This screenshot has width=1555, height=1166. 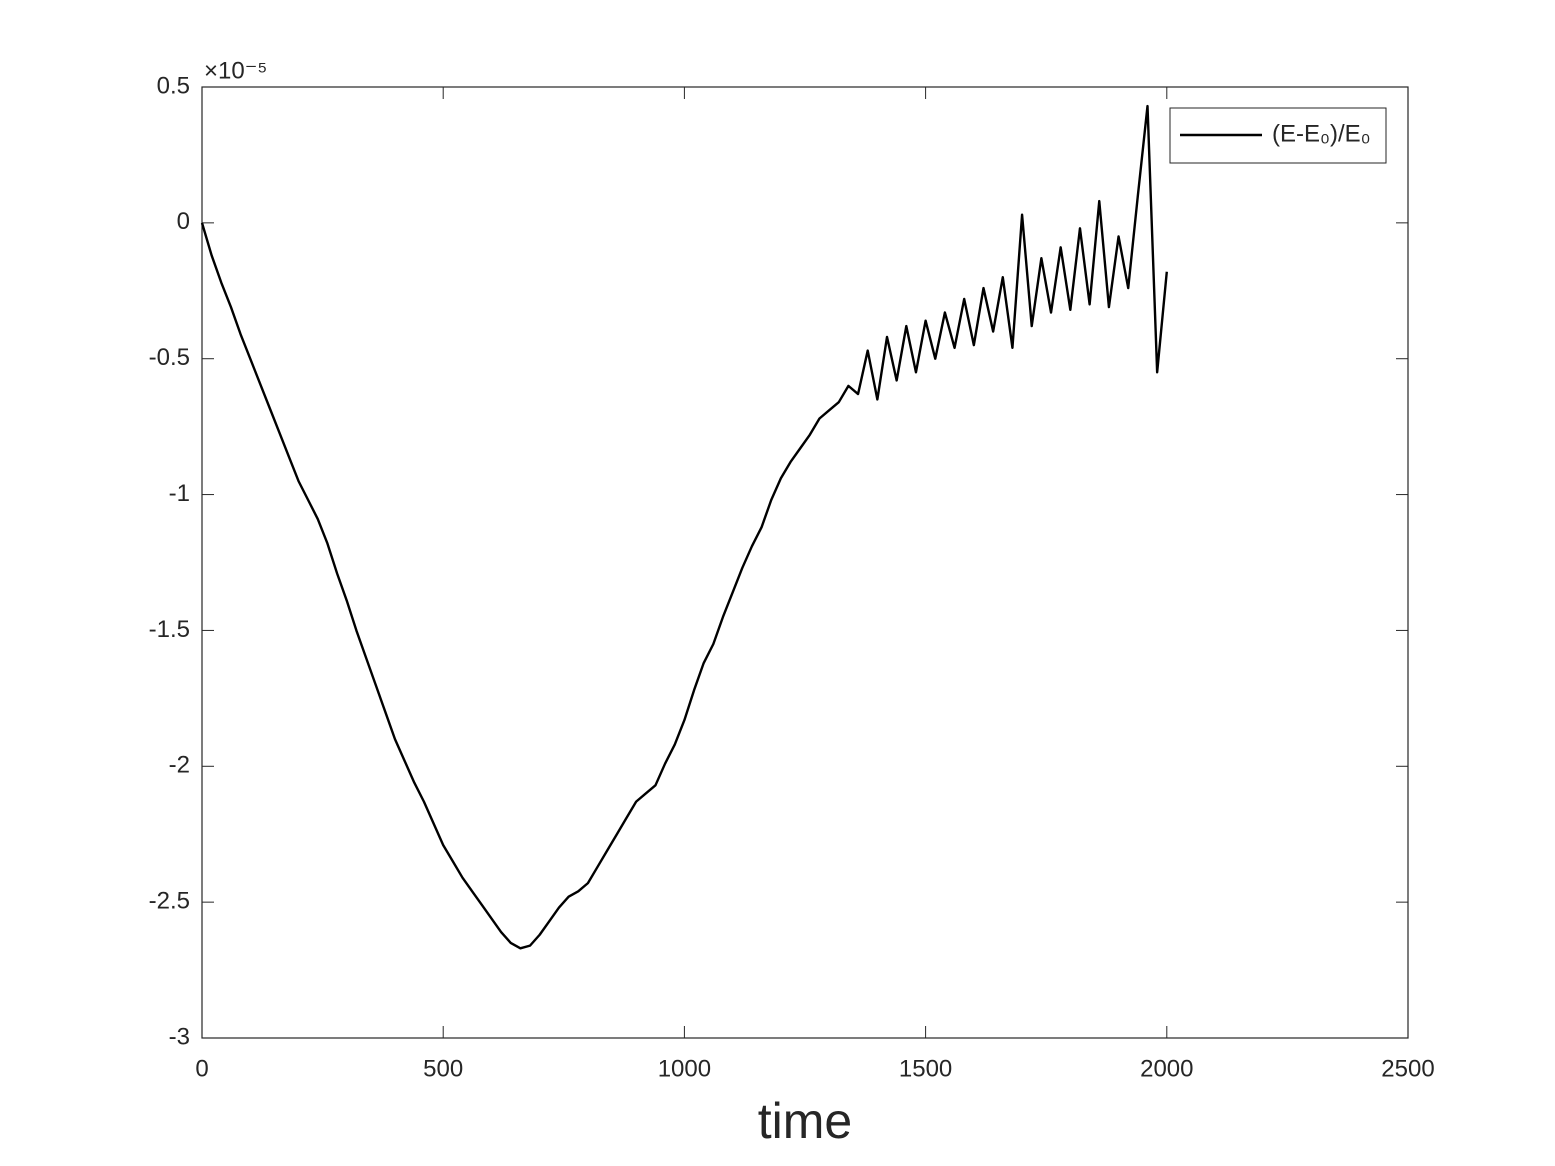 What do you see at coordinates (1407, 1068) in the screenshot?
I see `x-tick-label: 2500` at bounding box center [1407, 1068].